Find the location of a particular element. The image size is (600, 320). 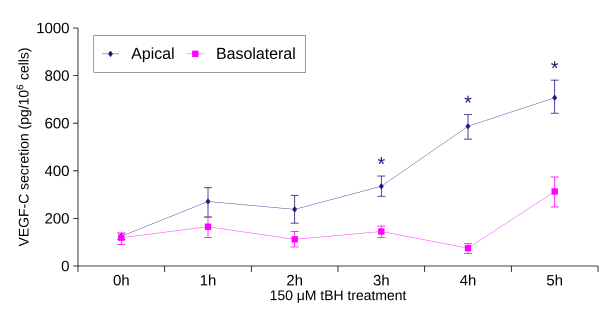

y-tick-label: 0 is located at coordinates (65, 266).